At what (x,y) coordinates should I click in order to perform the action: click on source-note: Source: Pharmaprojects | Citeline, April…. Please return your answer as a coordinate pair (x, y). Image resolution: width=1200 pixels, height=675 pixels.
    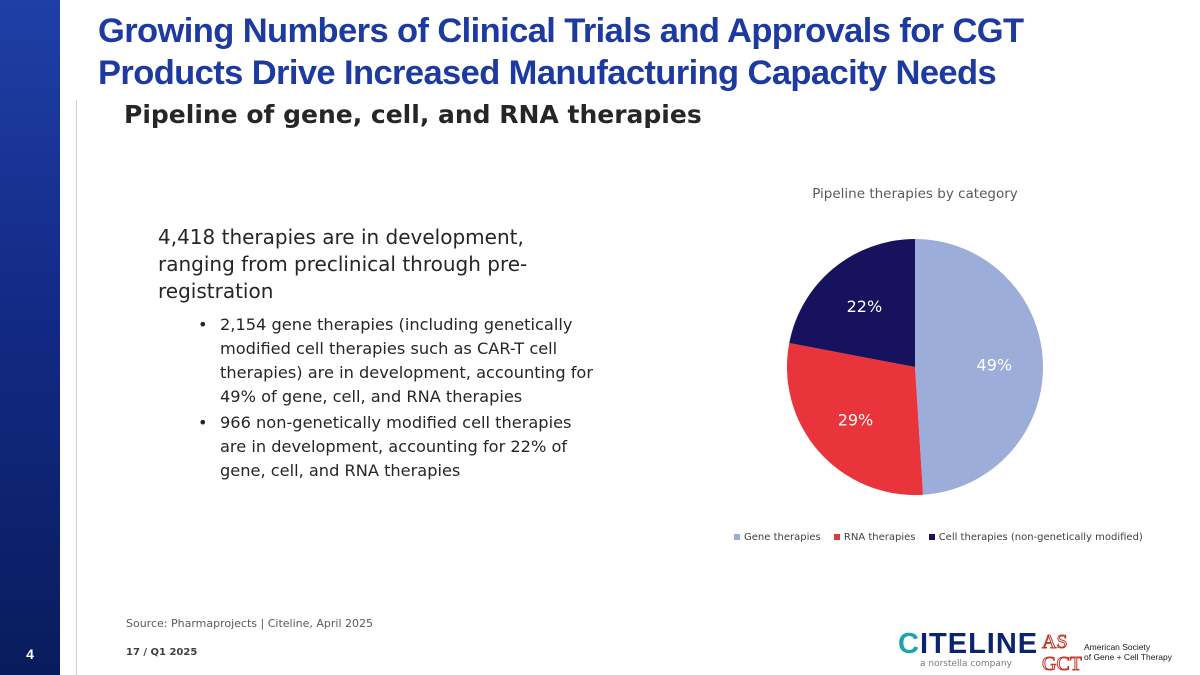
    Looking at the image, I should click on (250, 623).